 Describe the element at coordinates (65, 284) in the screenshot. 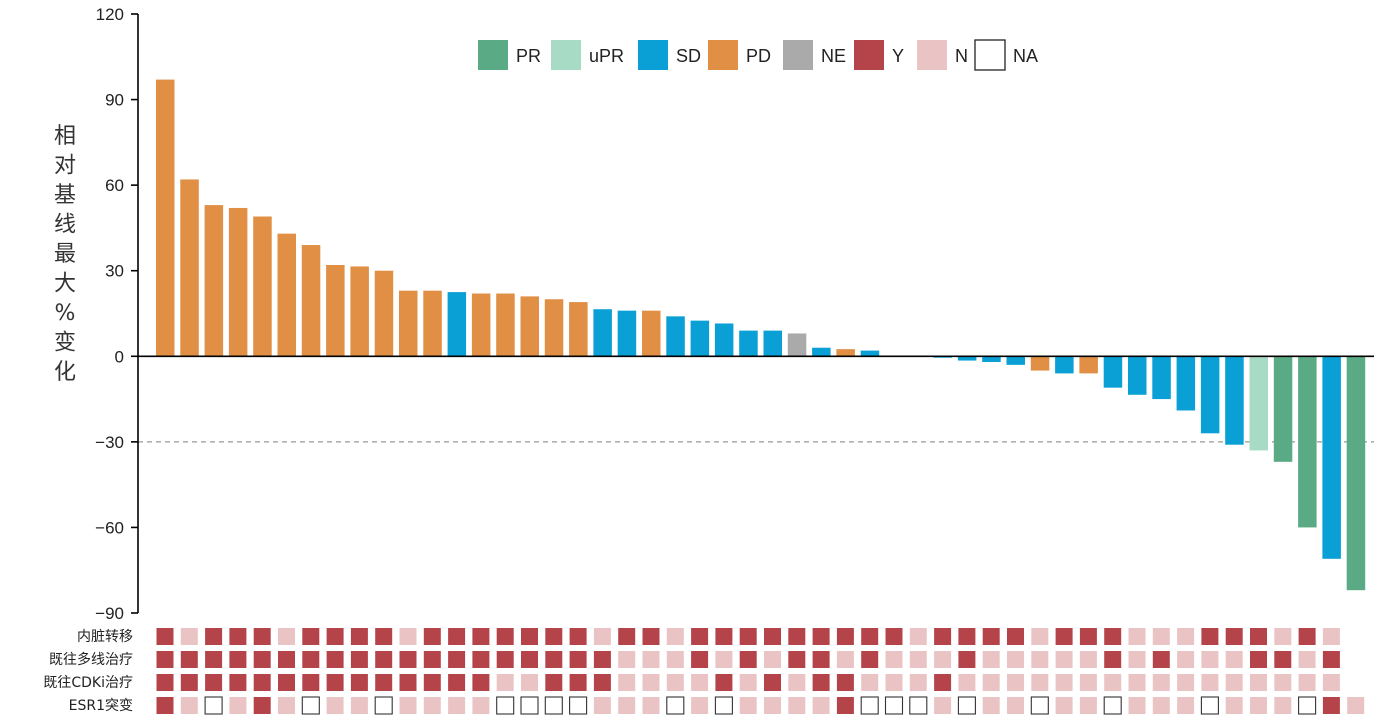

I see `y-label-char: 大` at that location.